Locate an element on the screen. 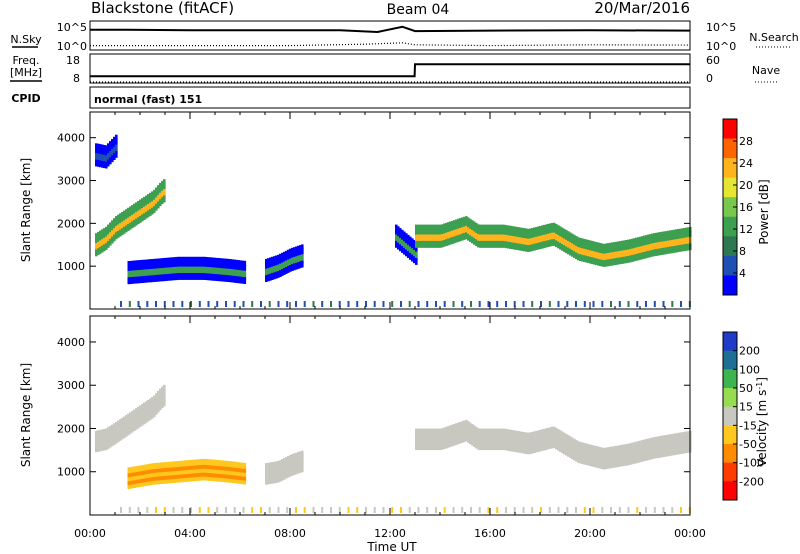  time-tick-label: 20:00 is located at coordinates (590, 533).